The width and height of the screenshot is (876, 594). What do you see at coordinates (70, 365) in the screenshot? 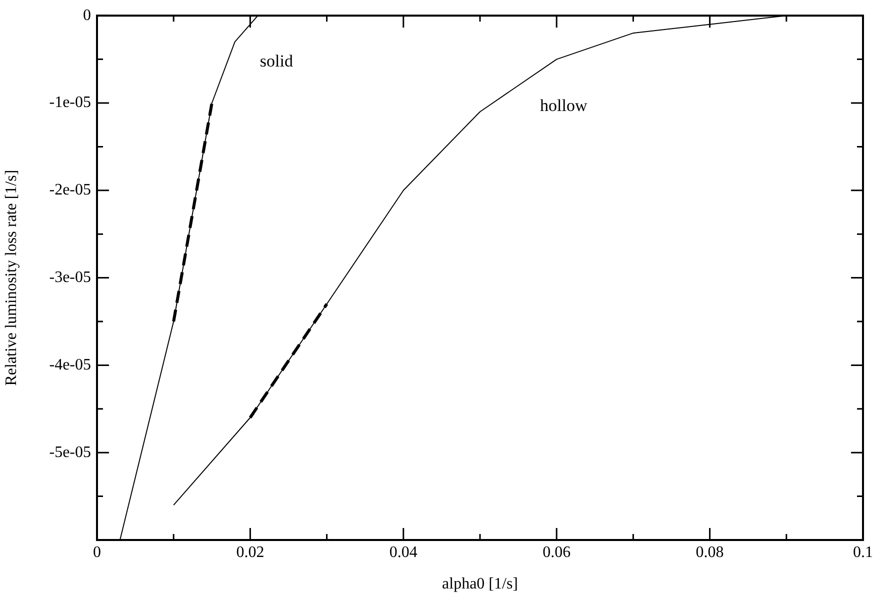
I see `y-tick-label: -4e-05` at bounding box center [70, 365].